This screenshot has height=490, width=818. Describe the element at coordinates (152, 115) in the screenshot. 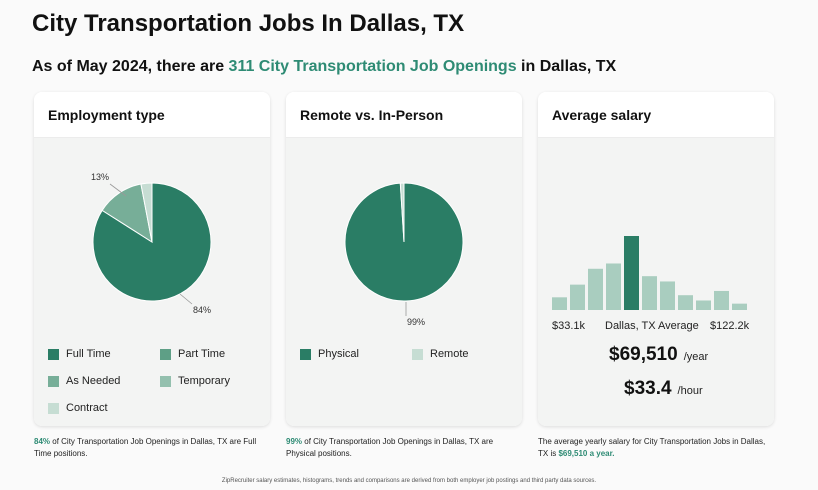

I see `employment-type-heading: Employment type` at that location.